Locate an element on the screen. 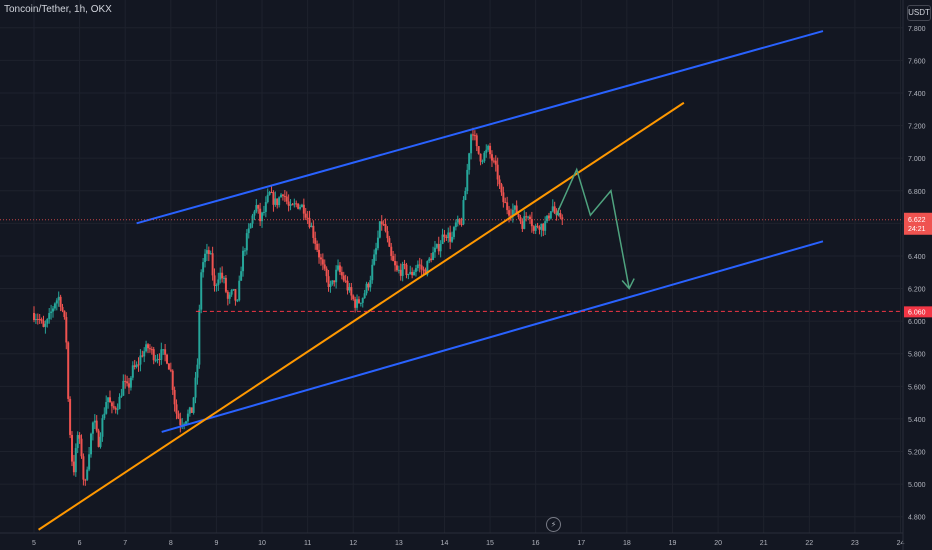  x-tick-label: 19 is located at coordinates (673, 543).